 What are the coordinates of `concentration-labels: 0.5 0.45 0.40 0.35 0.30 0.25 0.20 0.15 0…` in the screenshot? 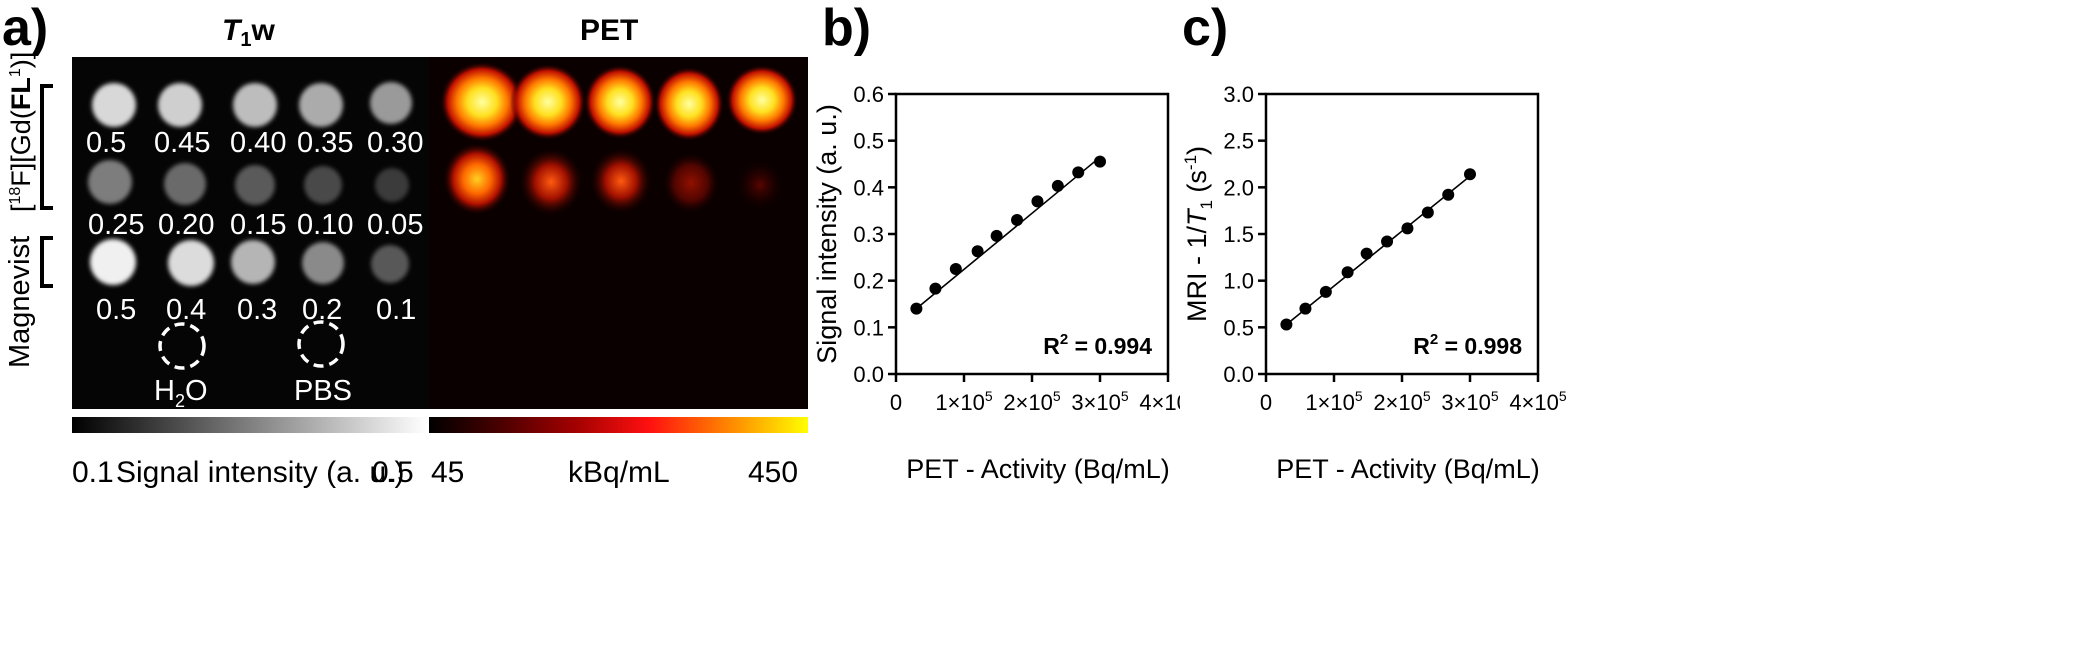 It's located at (252, 234).